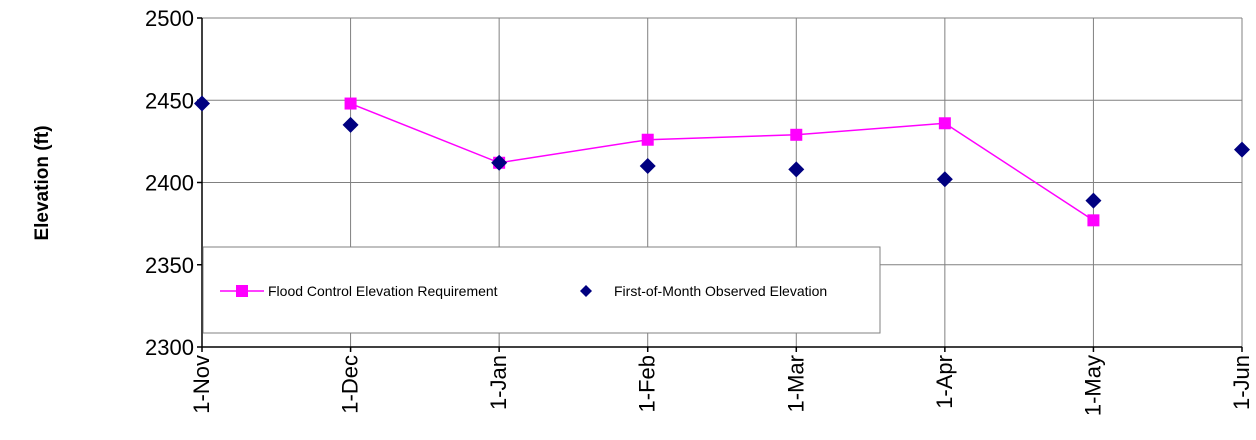  I want to click on x-tick-label: 1-Dec, so click(350, 384).